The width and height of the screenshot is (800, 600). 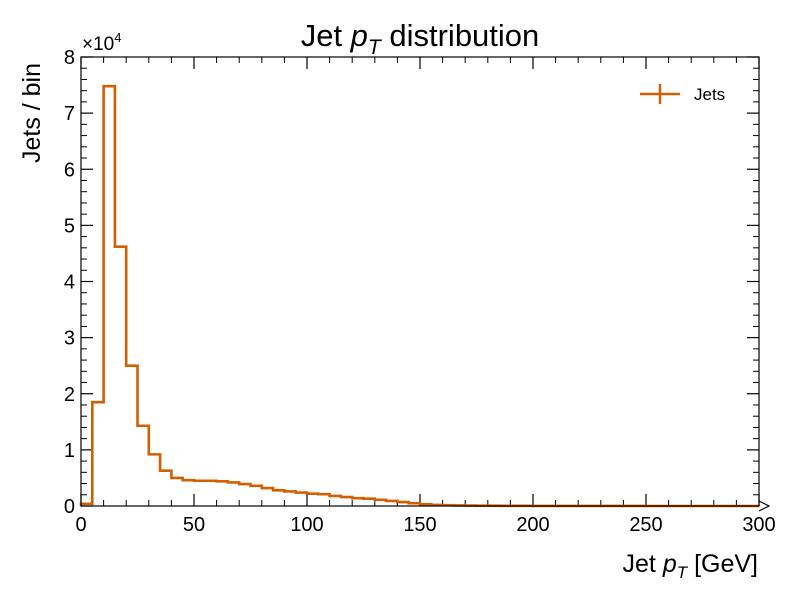 What do you see at coordinates (764, 506) in the screenshot?
I see `axis-overflow-arrow` at bounding box center [764, 506].